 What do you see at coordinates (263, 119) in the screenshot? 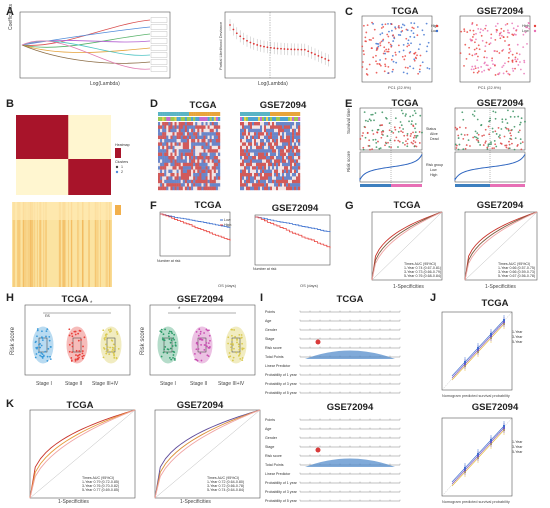
I see `d-anno-stage-geo` at bounding box center [263, 119].